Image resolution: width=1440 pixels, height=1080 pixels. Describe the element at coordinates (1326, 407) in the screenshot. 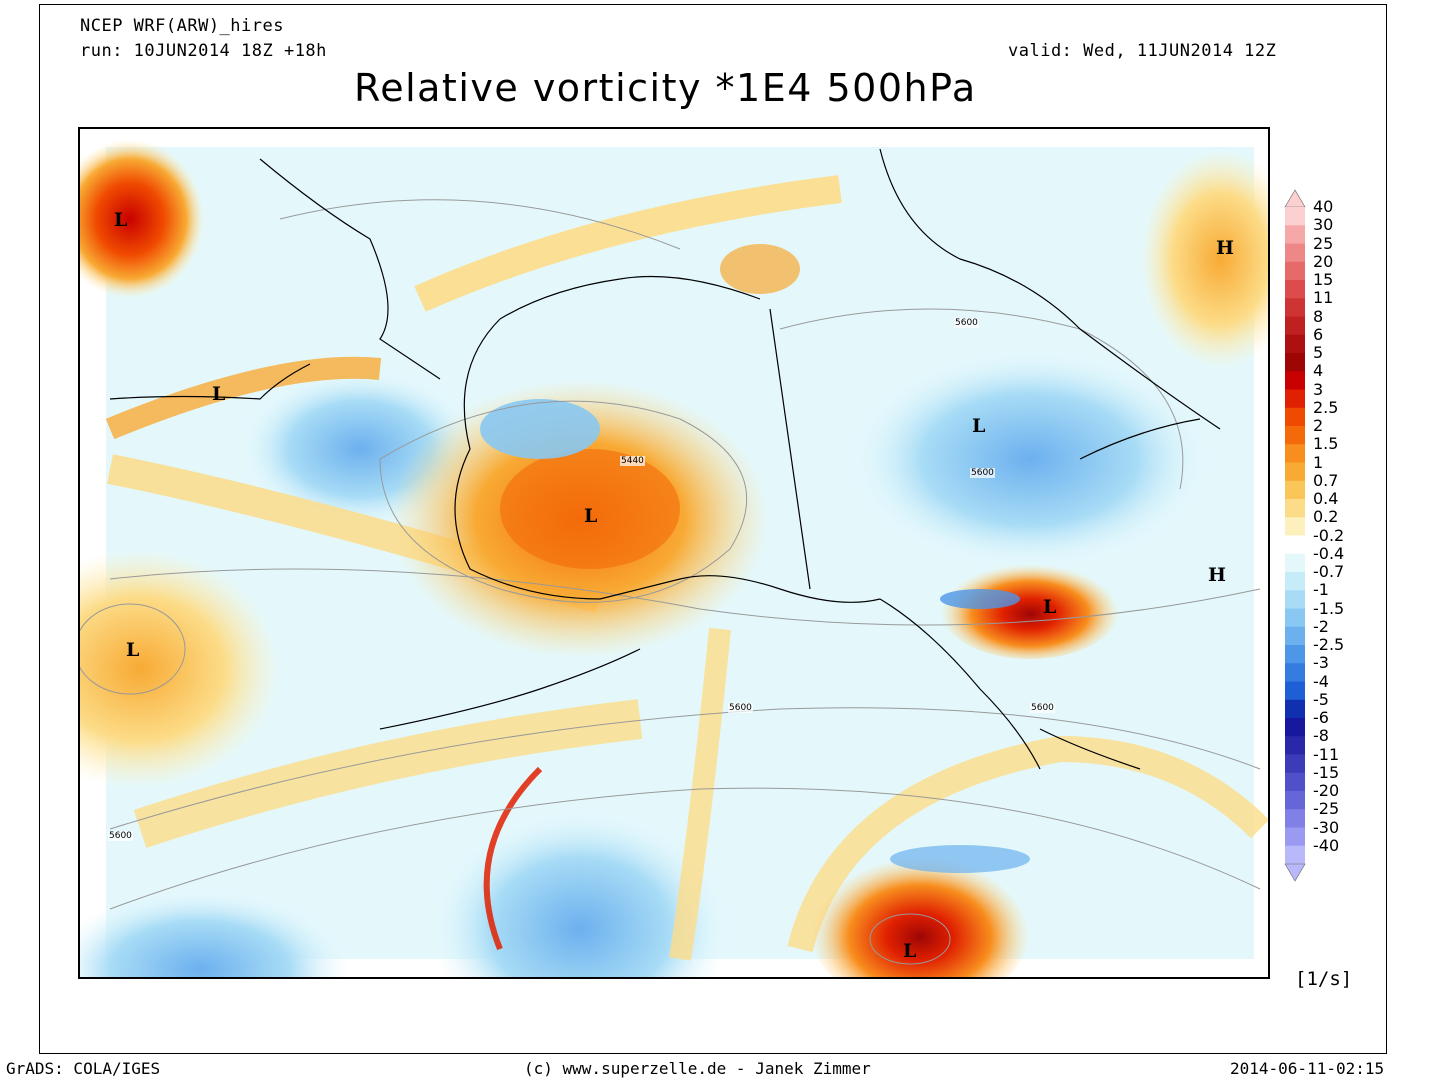

I see `legend-tick-label: 2.5` at that location.